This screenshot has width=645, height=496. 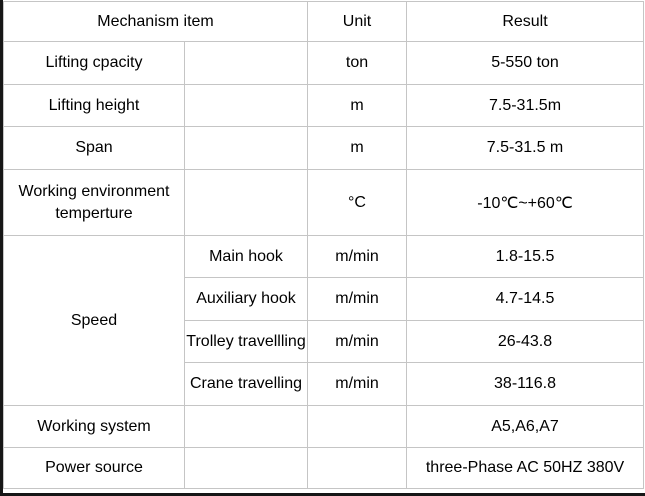 I want to click on table-row-speed-crane-travelling: Crane travelling m/min 38-116.8, so click(x=324, y=384).